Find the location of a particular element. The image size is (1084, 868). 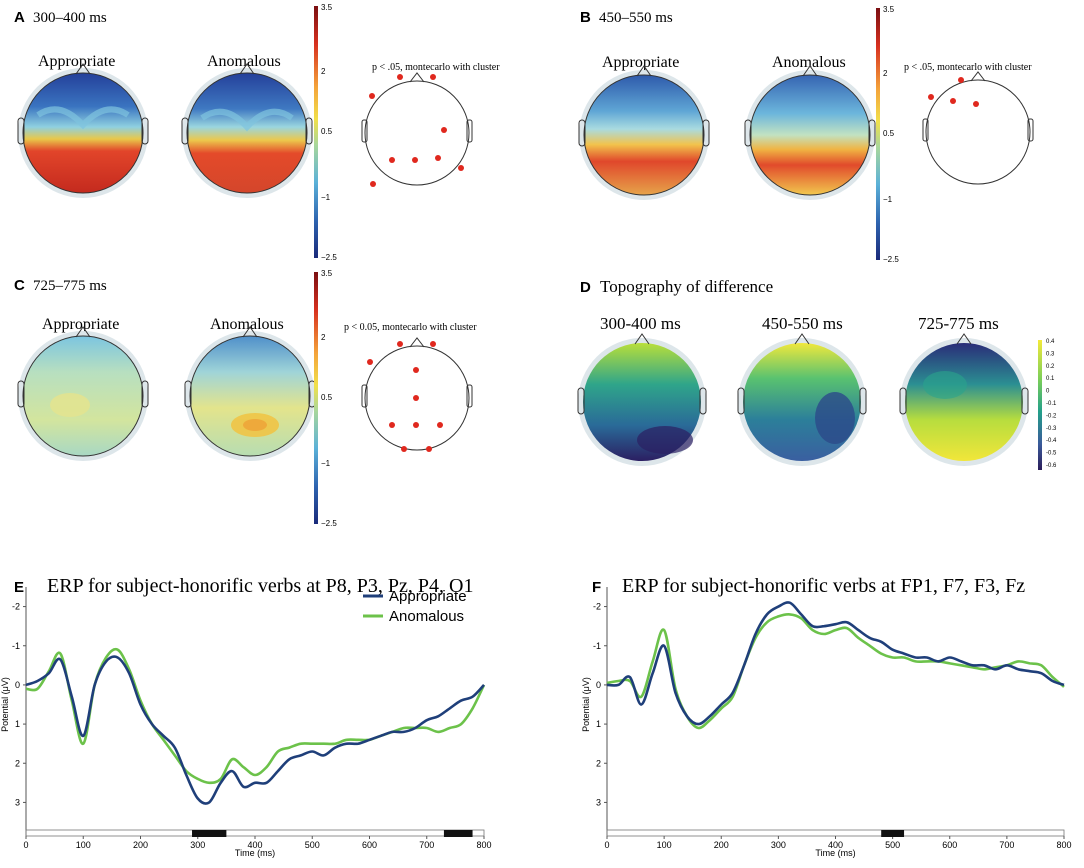

panel-c-stat: p < 0.05, montecarlo with cluster is located at coordinates (410, 327).